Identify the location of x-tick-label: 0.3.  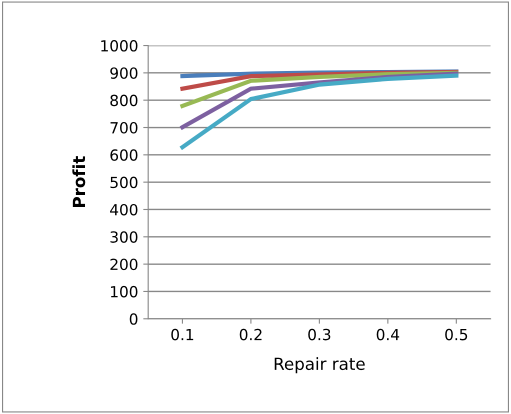
(319, 334).